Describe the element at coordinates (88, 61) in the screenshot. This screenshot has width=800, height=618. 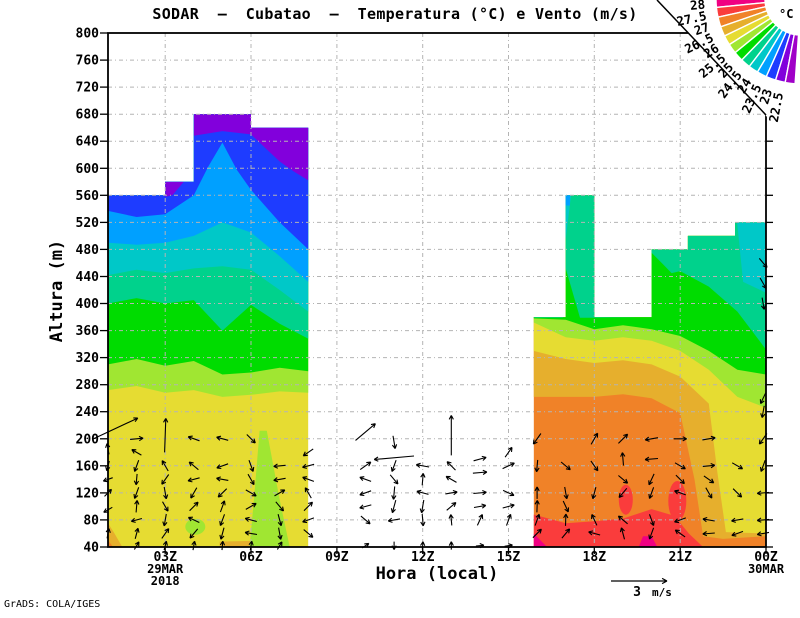
I see `svg-text: 760` at that location.